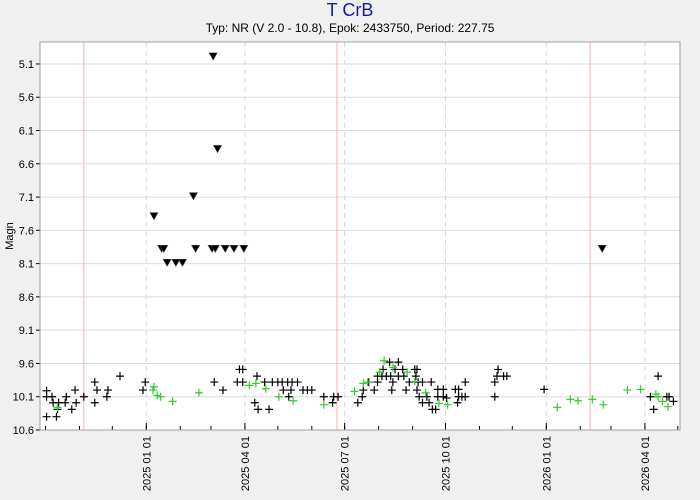 Image resolution: width=700 pixels, height=500 pixels. What do you see at coordinates (26, 364) in the screenshot?
I see `y-tick-label: 9.6` at bounding box center [26, 364].